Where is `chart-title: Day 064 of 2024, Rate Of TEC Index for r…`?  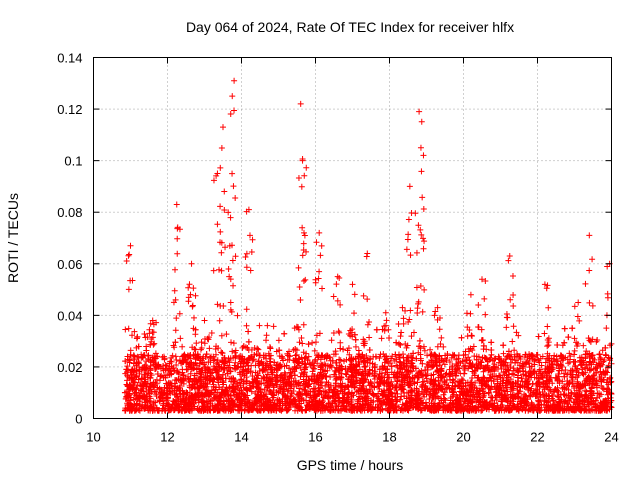
chart-title: Day 064 of 2024, Rate Of TEC Index for r… is located at coordinates (350, 27).